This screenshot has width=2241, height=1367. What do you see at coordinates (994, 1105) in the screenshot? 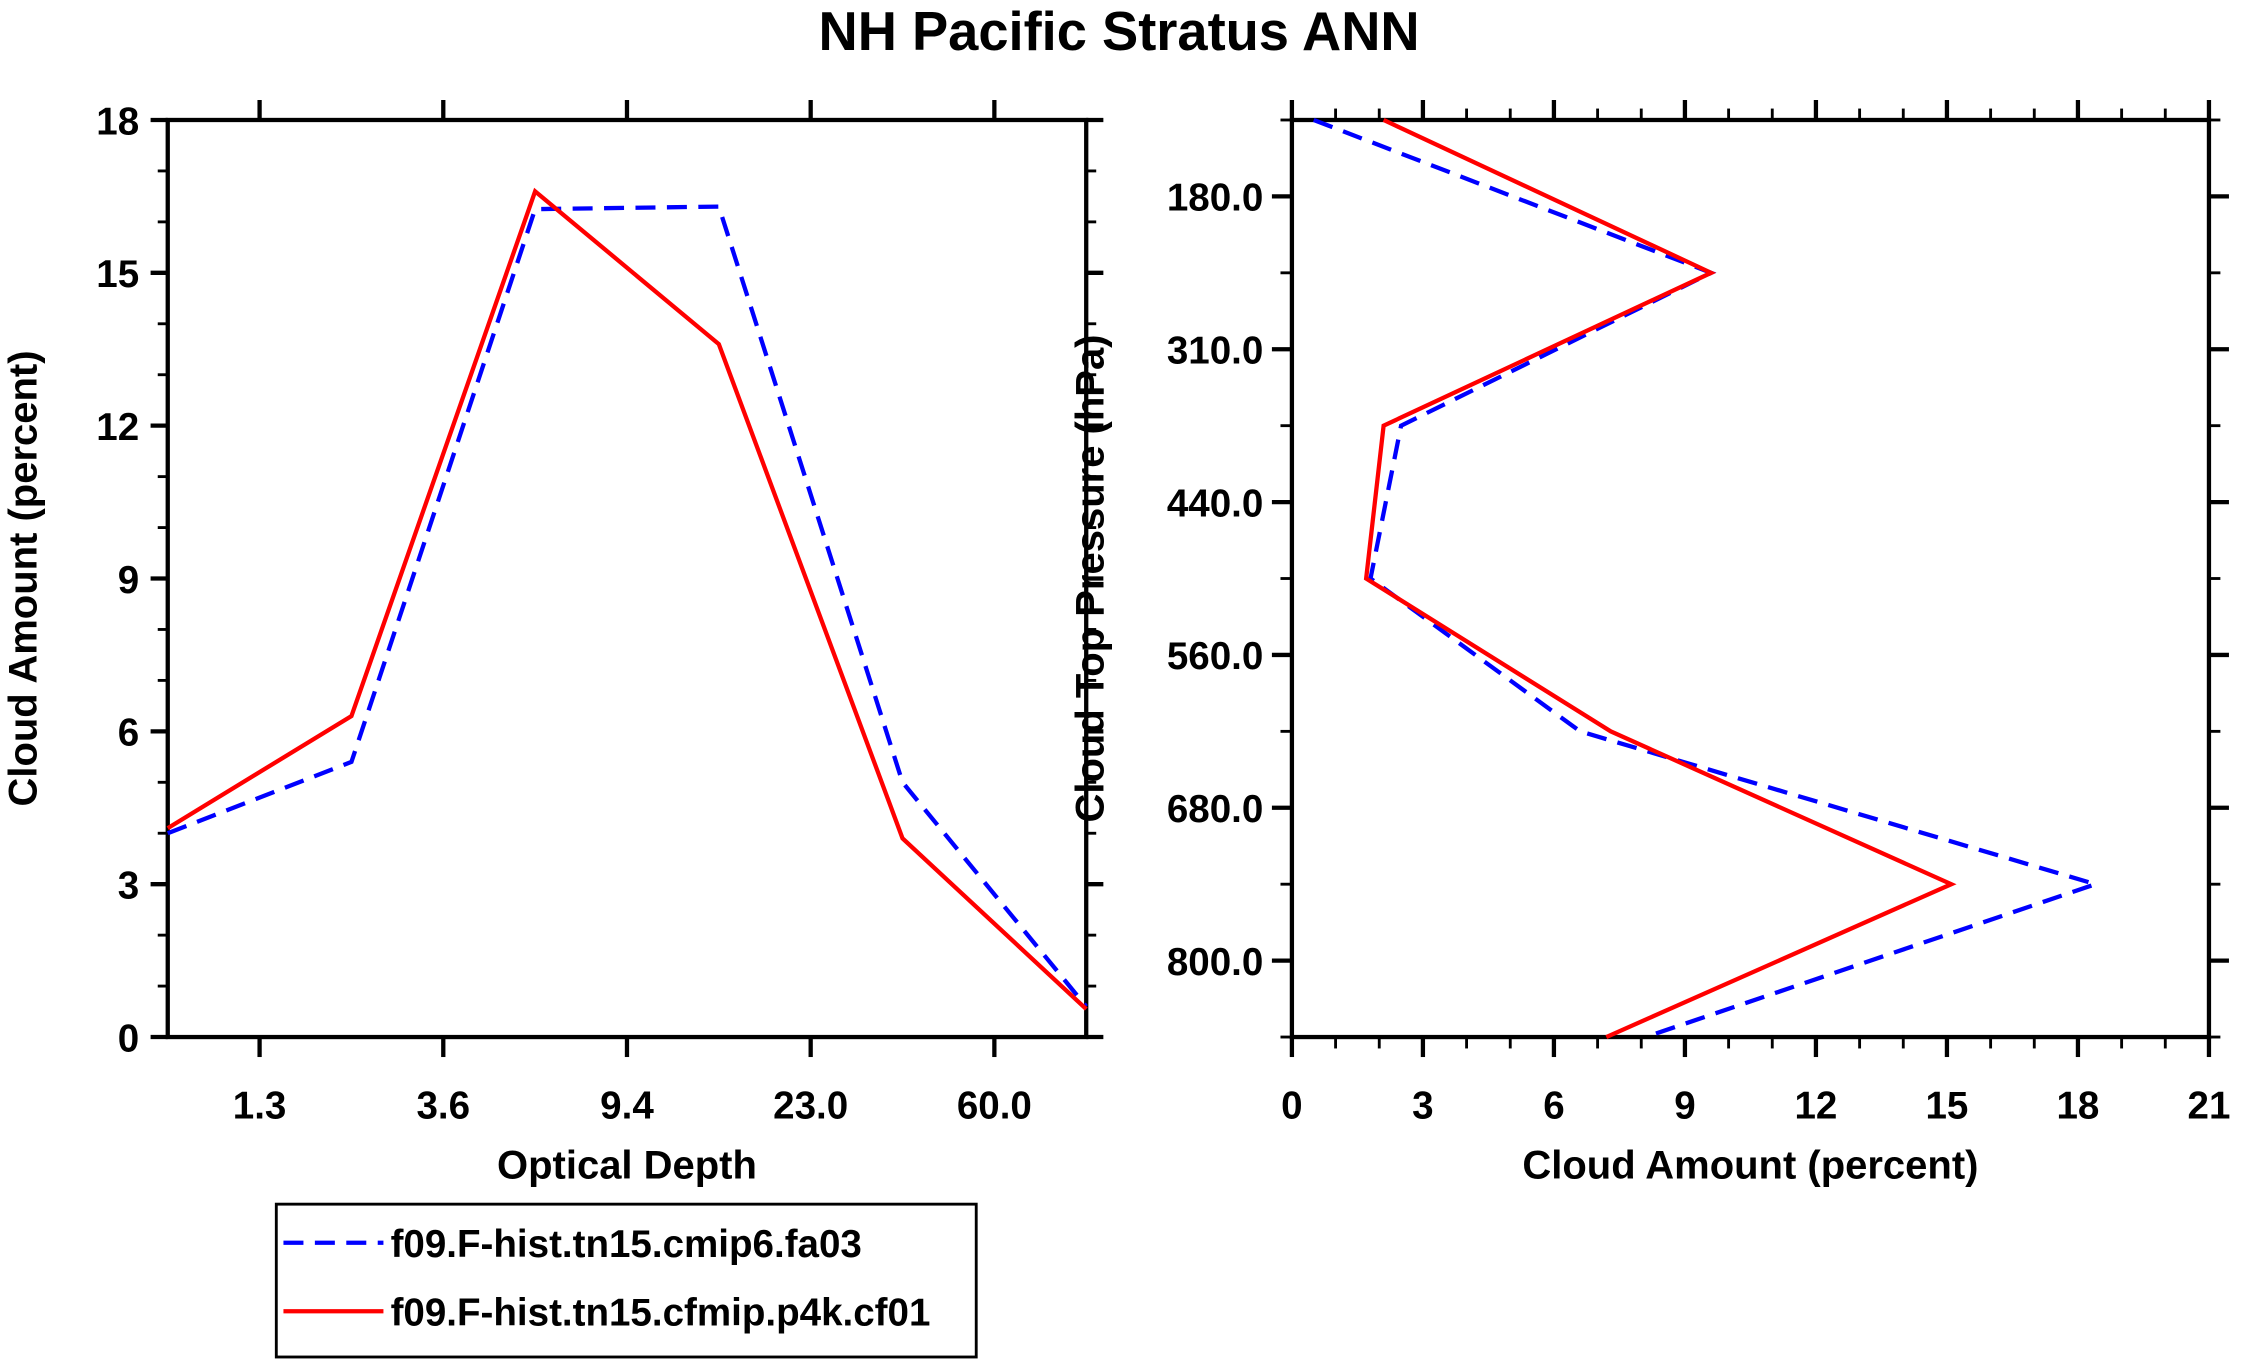
I see `x-tick-label: 60.0` at bounding box center [994, 1105].